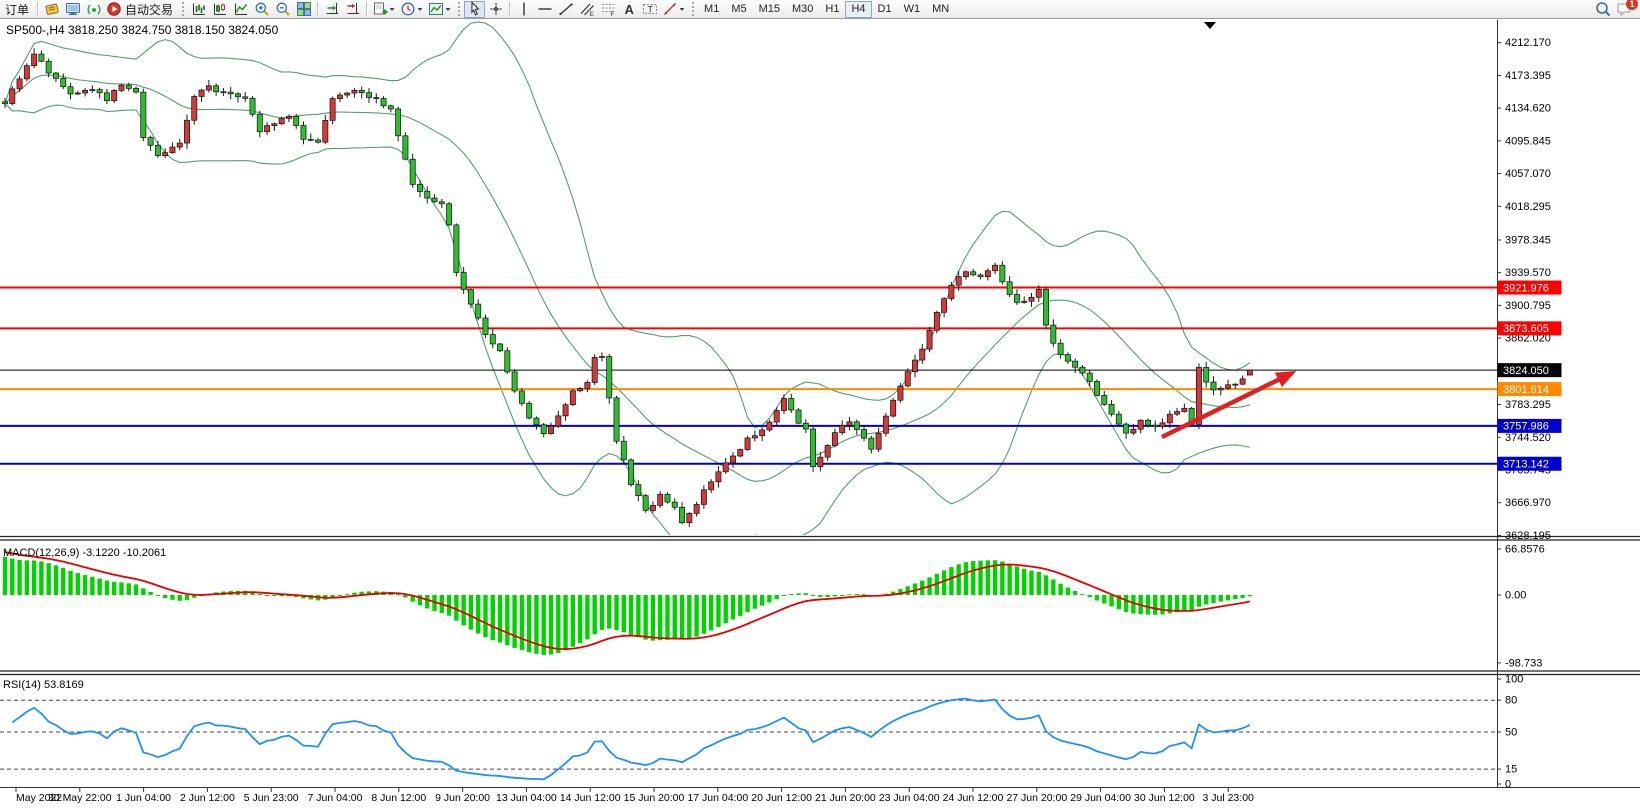  What do you see at coordinates (1526, 390) in the screenshot?
I see `price-badge: 3801.614` at bounding box center [1526, 390].